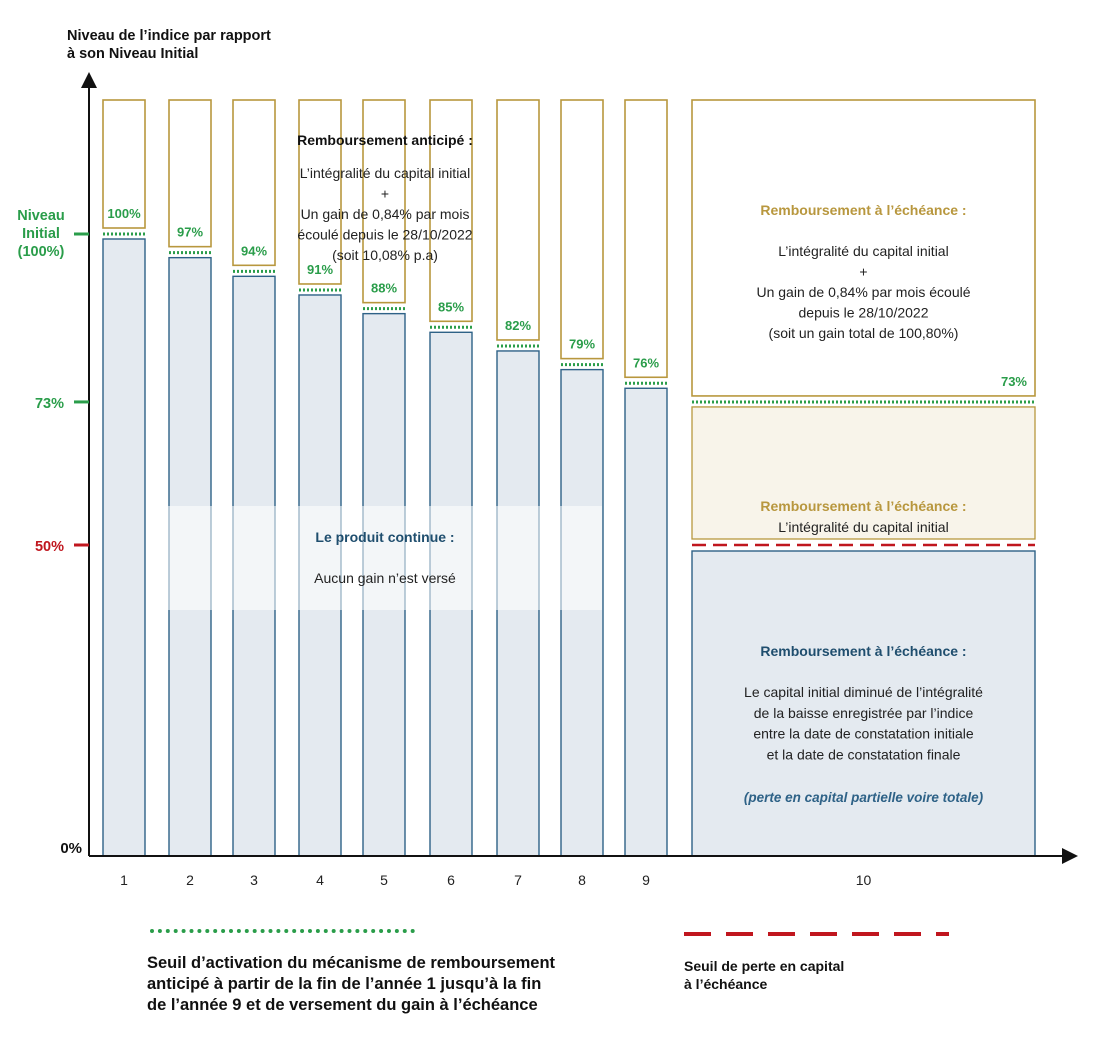  Describe the element at coordinates (169, 36) in the screenshot. I see `y-axis-title-line: Niveau de l’indice par rapport` at that location.